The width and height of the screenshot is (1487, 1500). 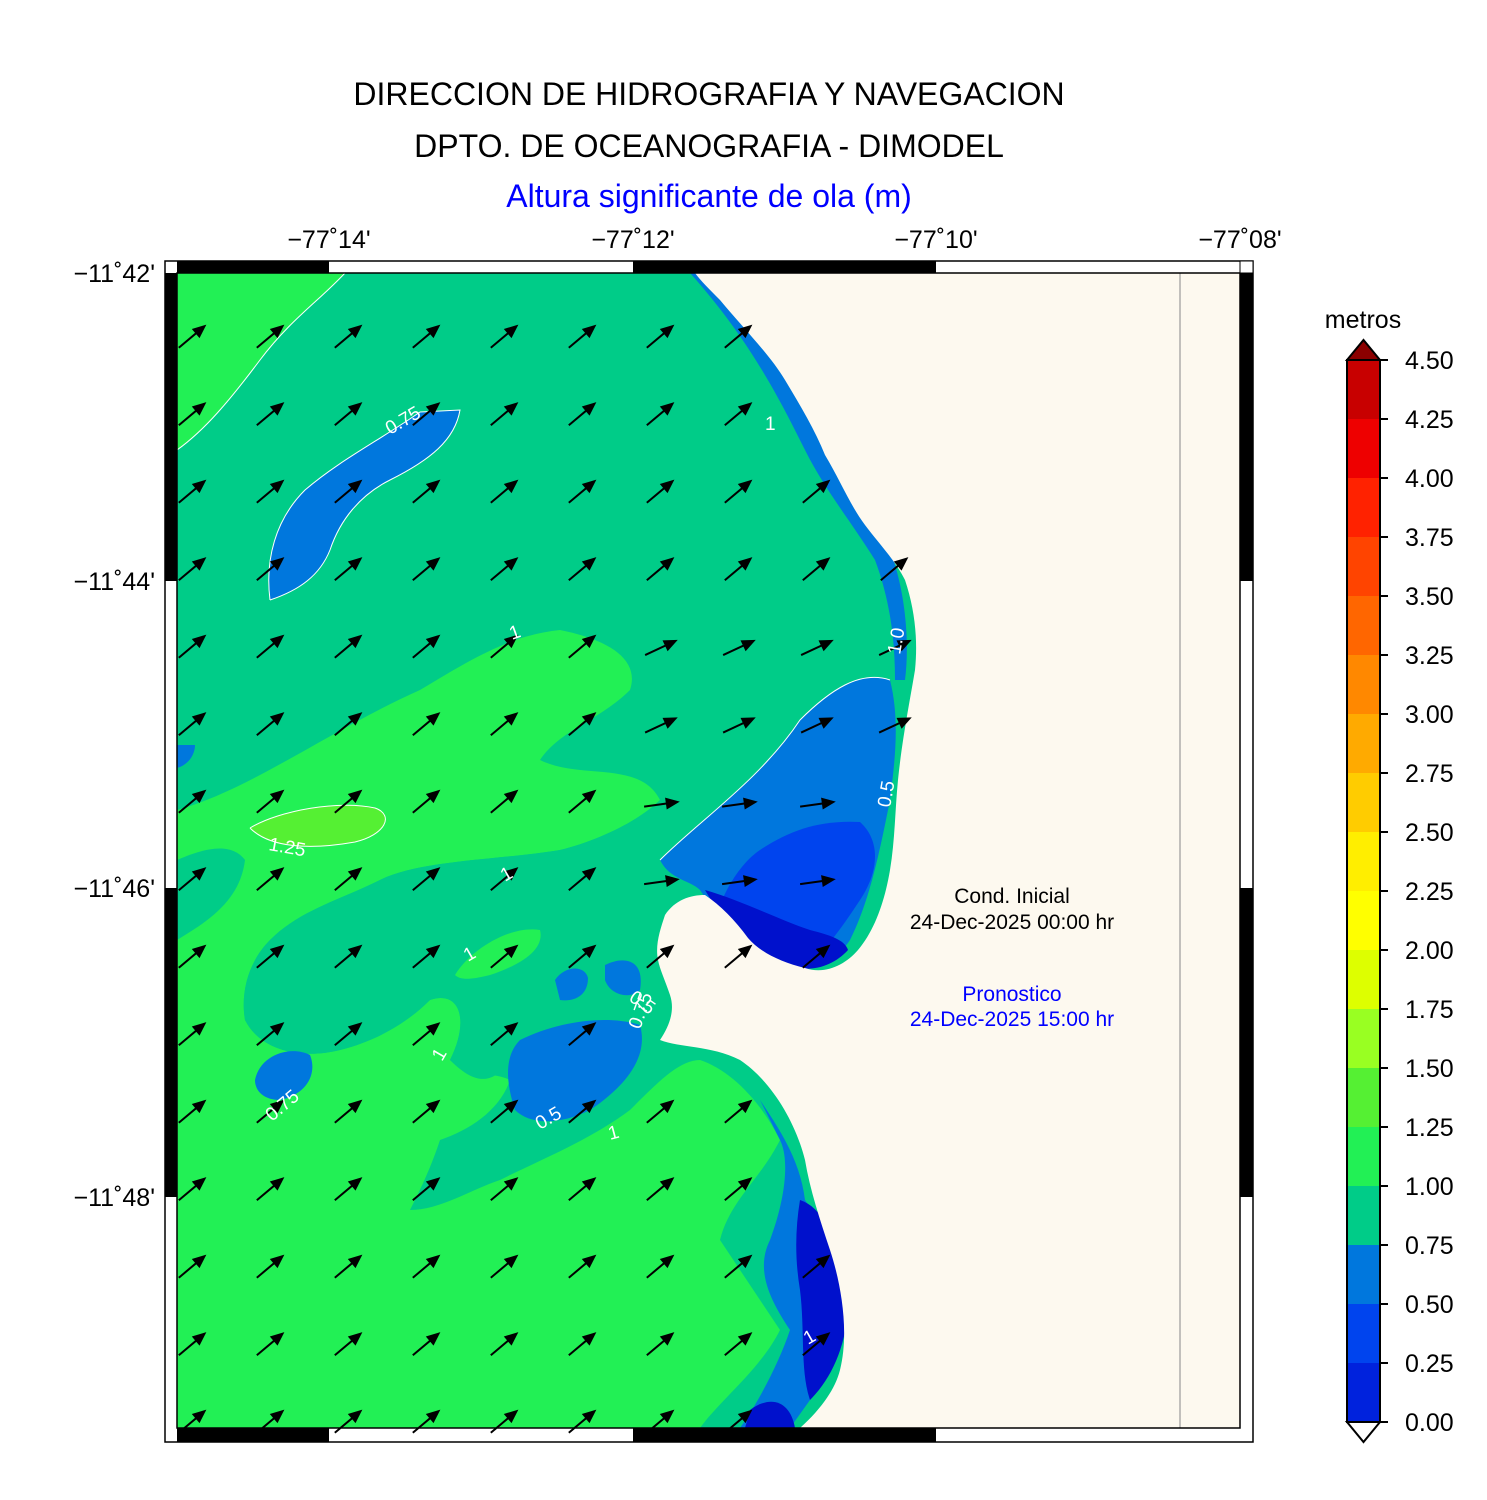 What do you see at coordinates (1429, 1246) in the screenshot?
I see `colorbar-level-label: 0.75` at bounding box center [1429, 1246].